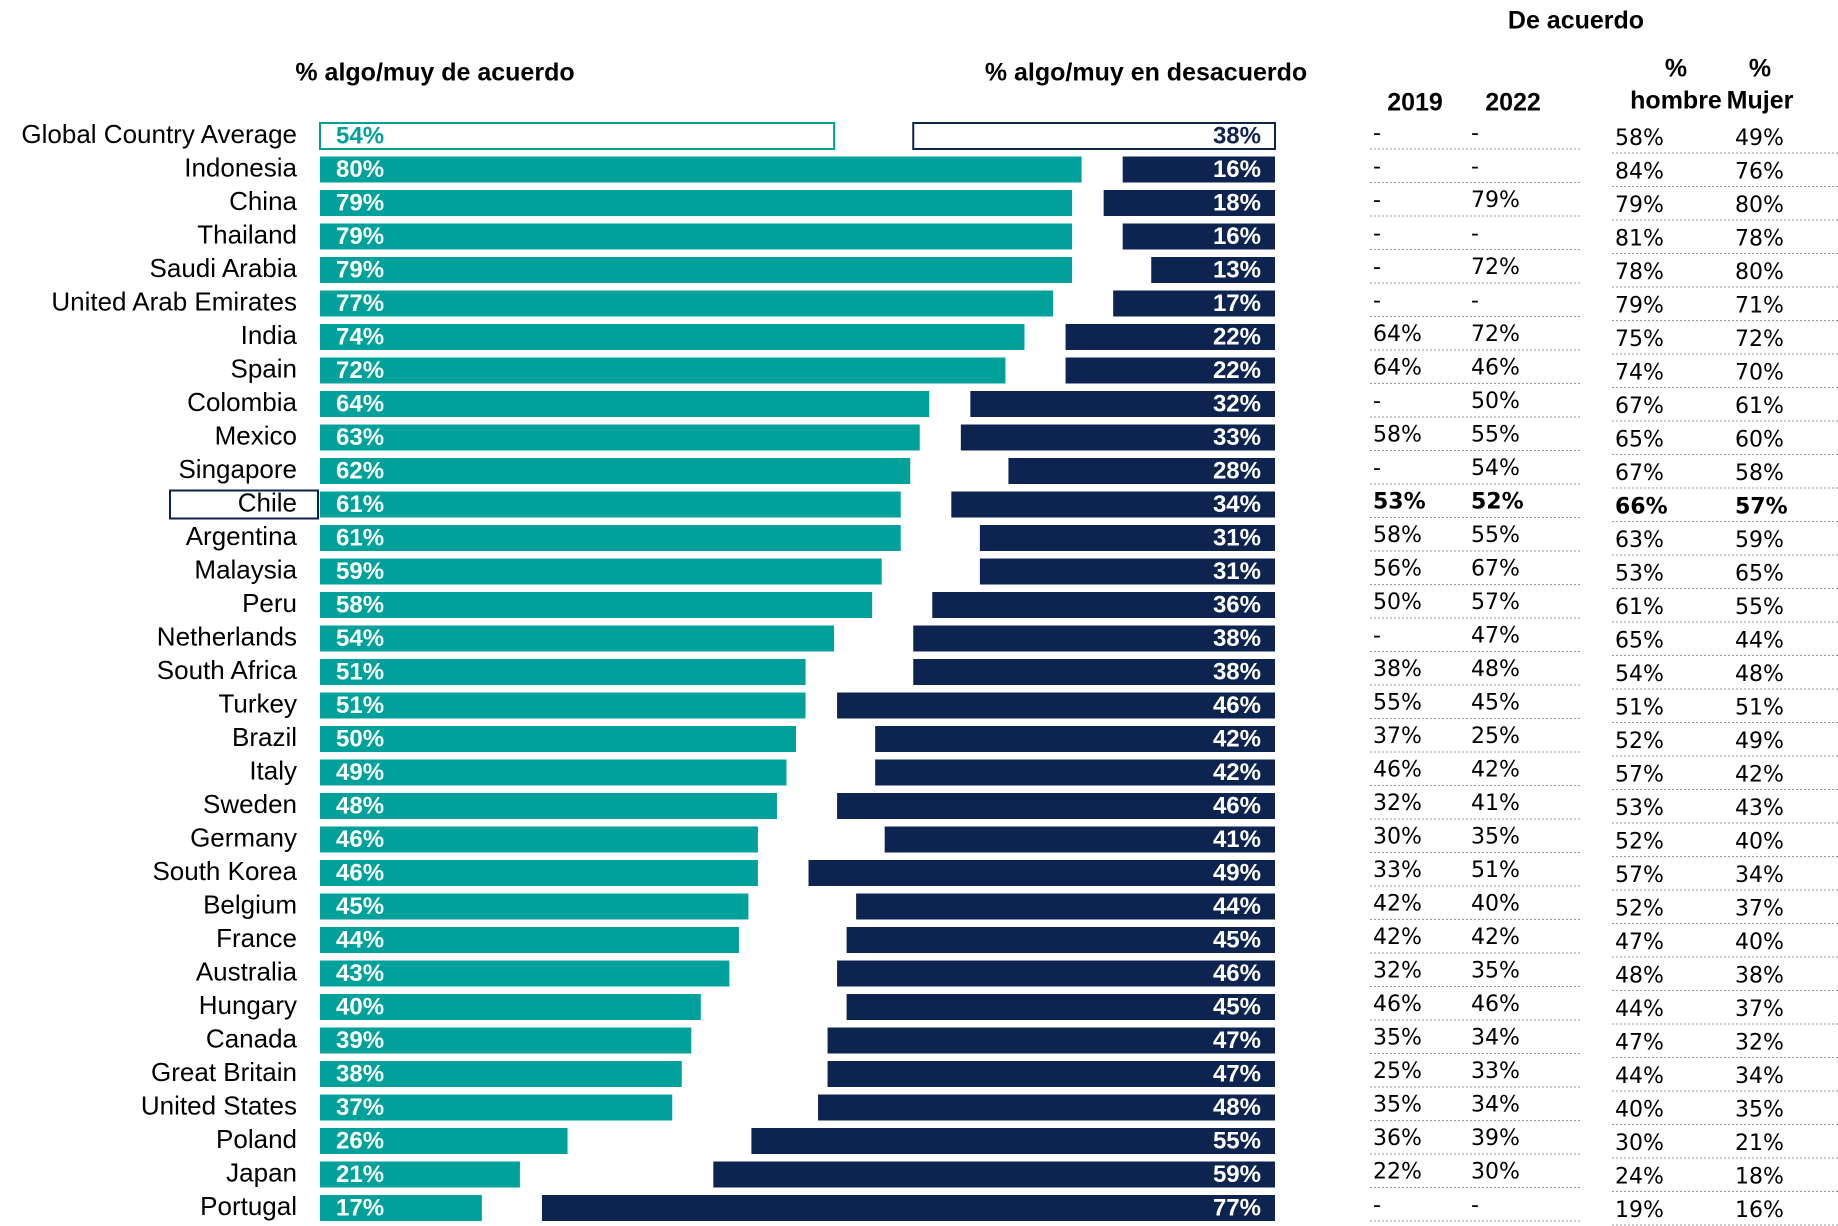  Describe the element at coordinates (360, 939) in the screenshot. I see `data-label: 44%` at that location.